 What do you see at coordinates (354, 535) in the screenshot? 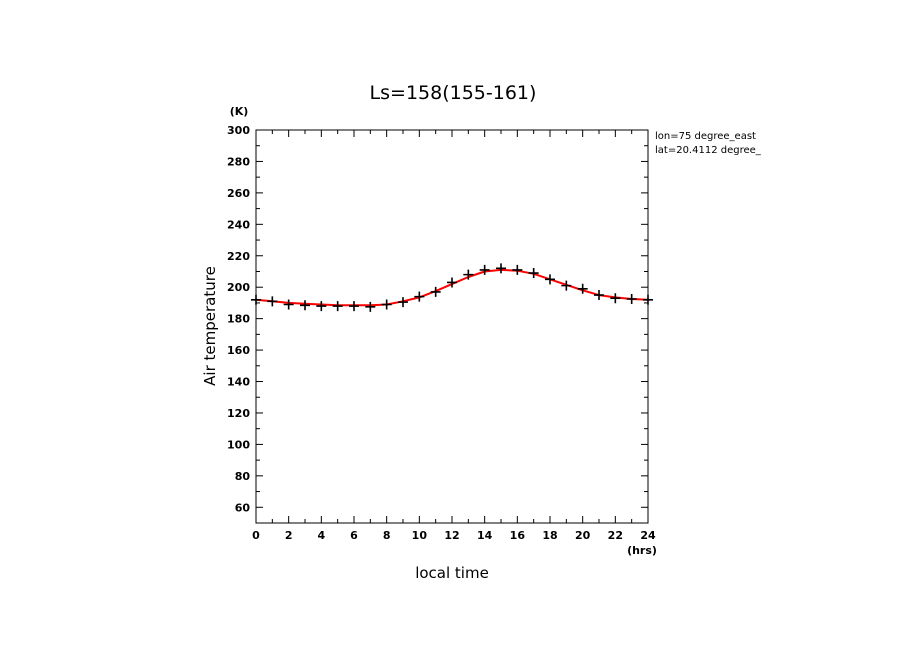
I see `x-tick-label: 6` at bounding box center [354, 535].